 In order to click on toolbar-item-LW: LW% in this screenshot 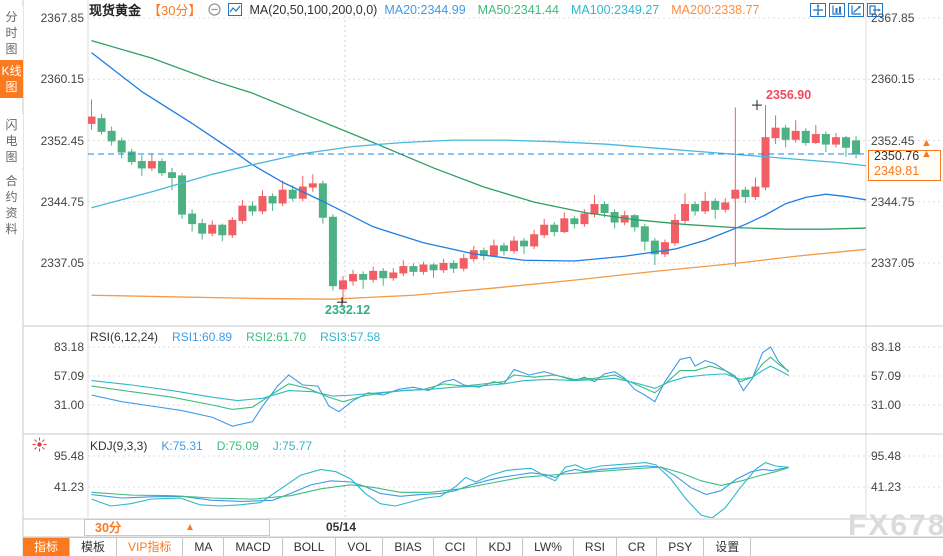, I will do `click(548, 547)`.